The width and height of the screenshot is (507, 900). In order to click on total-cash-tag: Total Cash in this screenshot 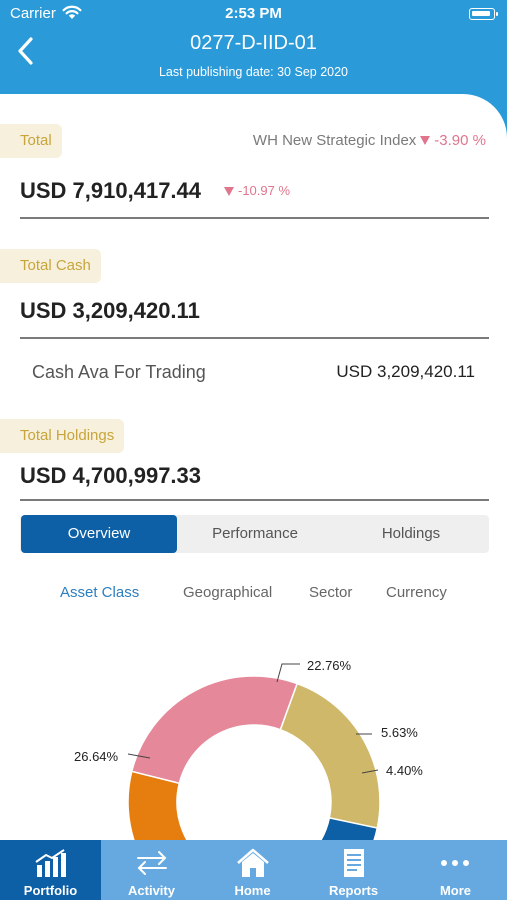, I will do `click(50, 266)`.